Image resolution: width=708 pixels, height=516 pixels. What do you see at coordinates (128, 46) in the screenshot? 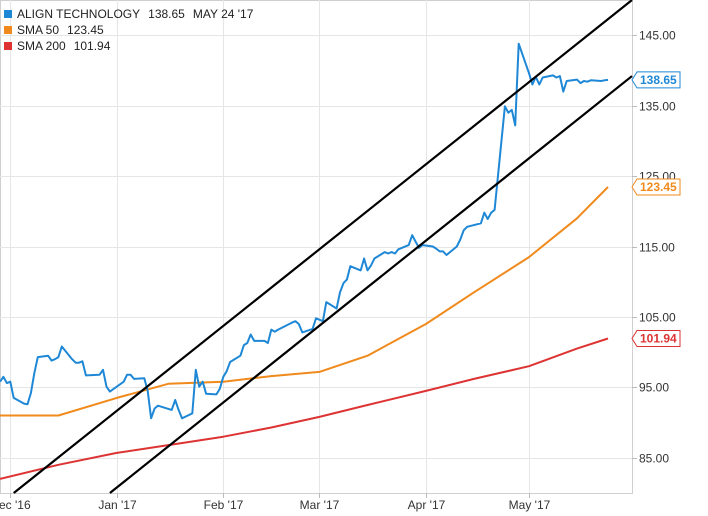
I see `legend-item-sma200: SMA 200 101.94` at bounding box center [128, 46].